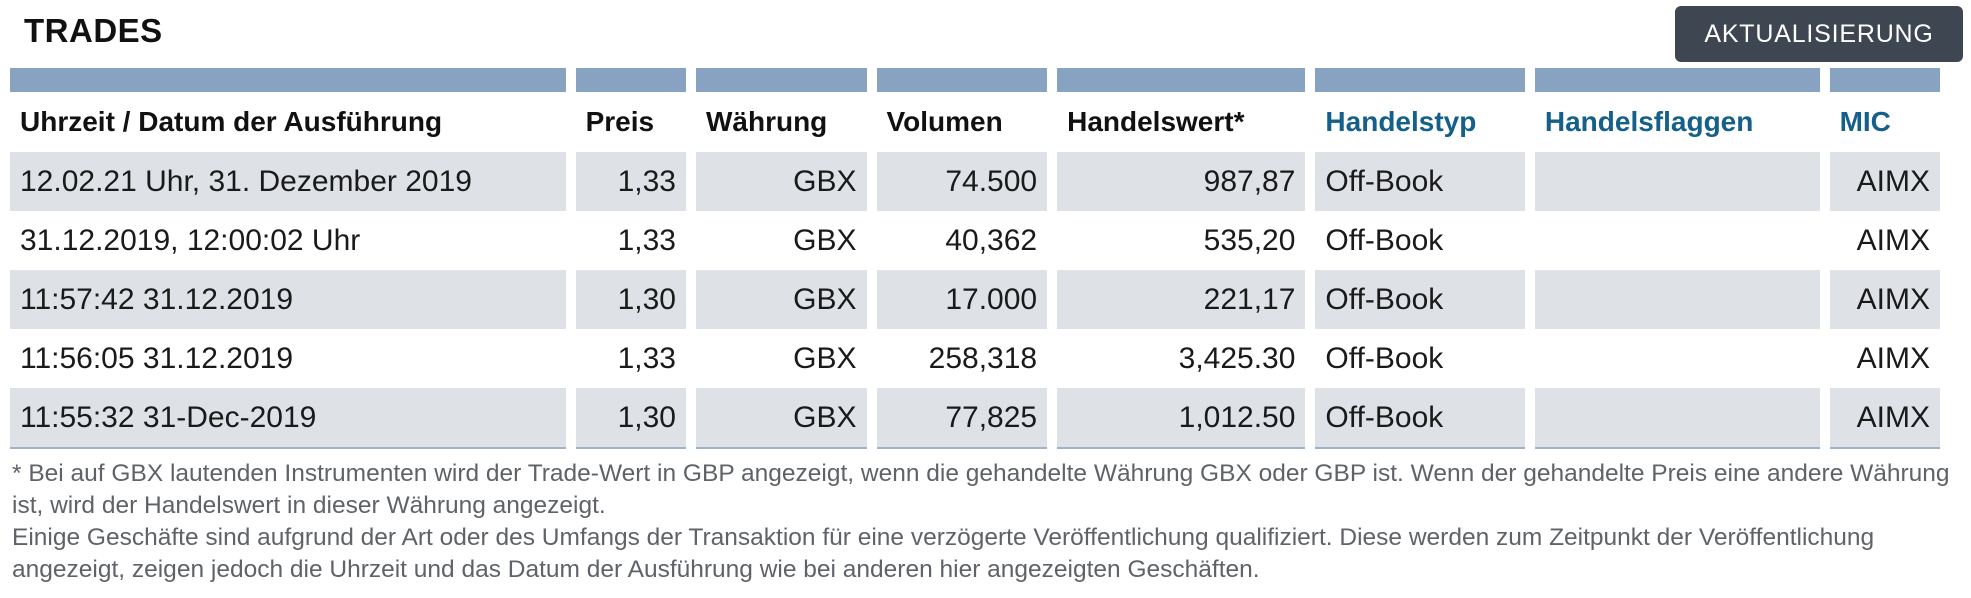  Describe the element at coordinates (630, 110) in the screenshot. I see `column-header-price: Preis` at that location.